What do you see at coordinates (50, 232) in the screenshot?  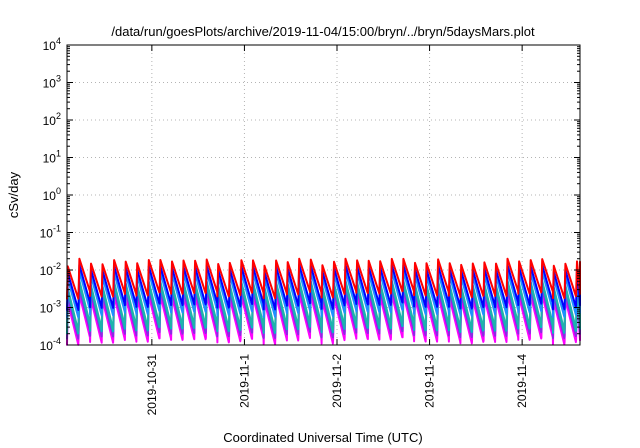 I see `y-tick-label: 10⁻¹` at bounding box center [50, 232].